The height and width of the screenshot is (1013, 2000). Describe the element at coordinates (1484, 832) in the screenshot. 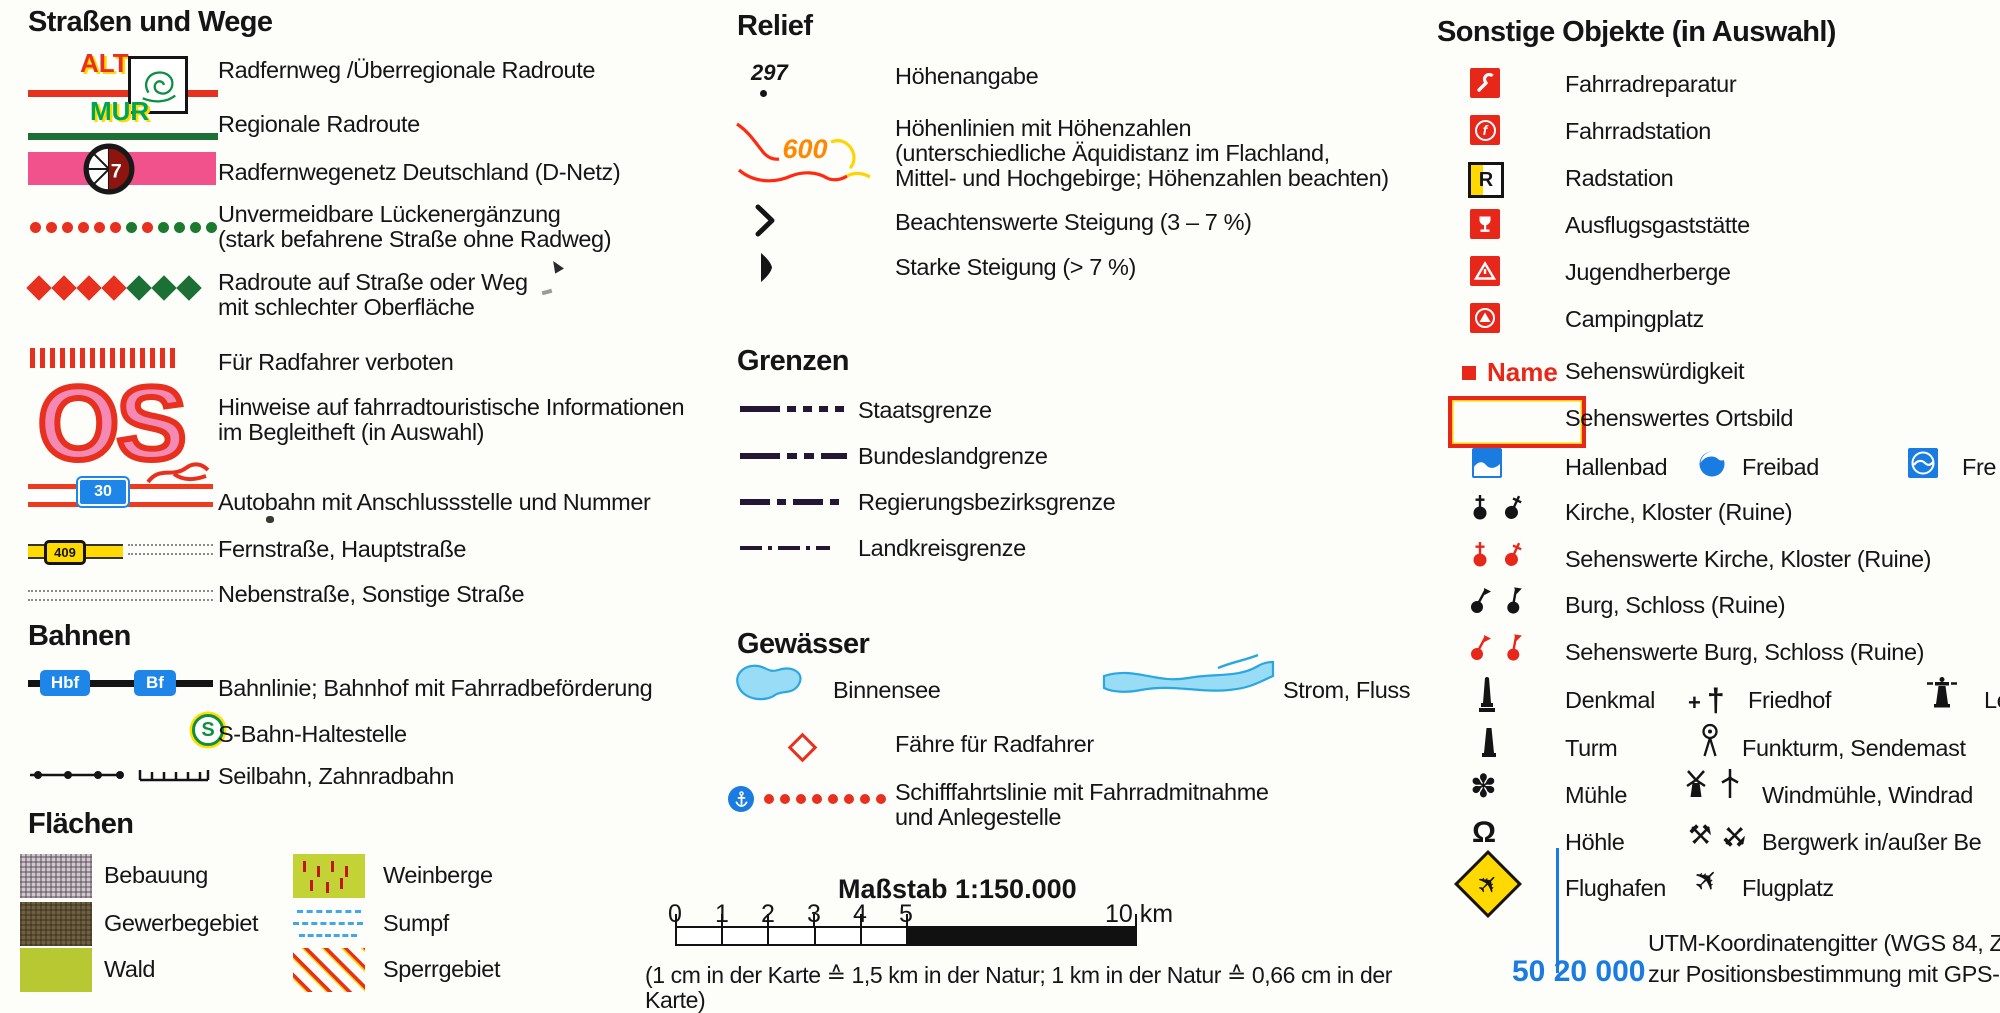

I see `hoehle-icon: Ω` at that location.